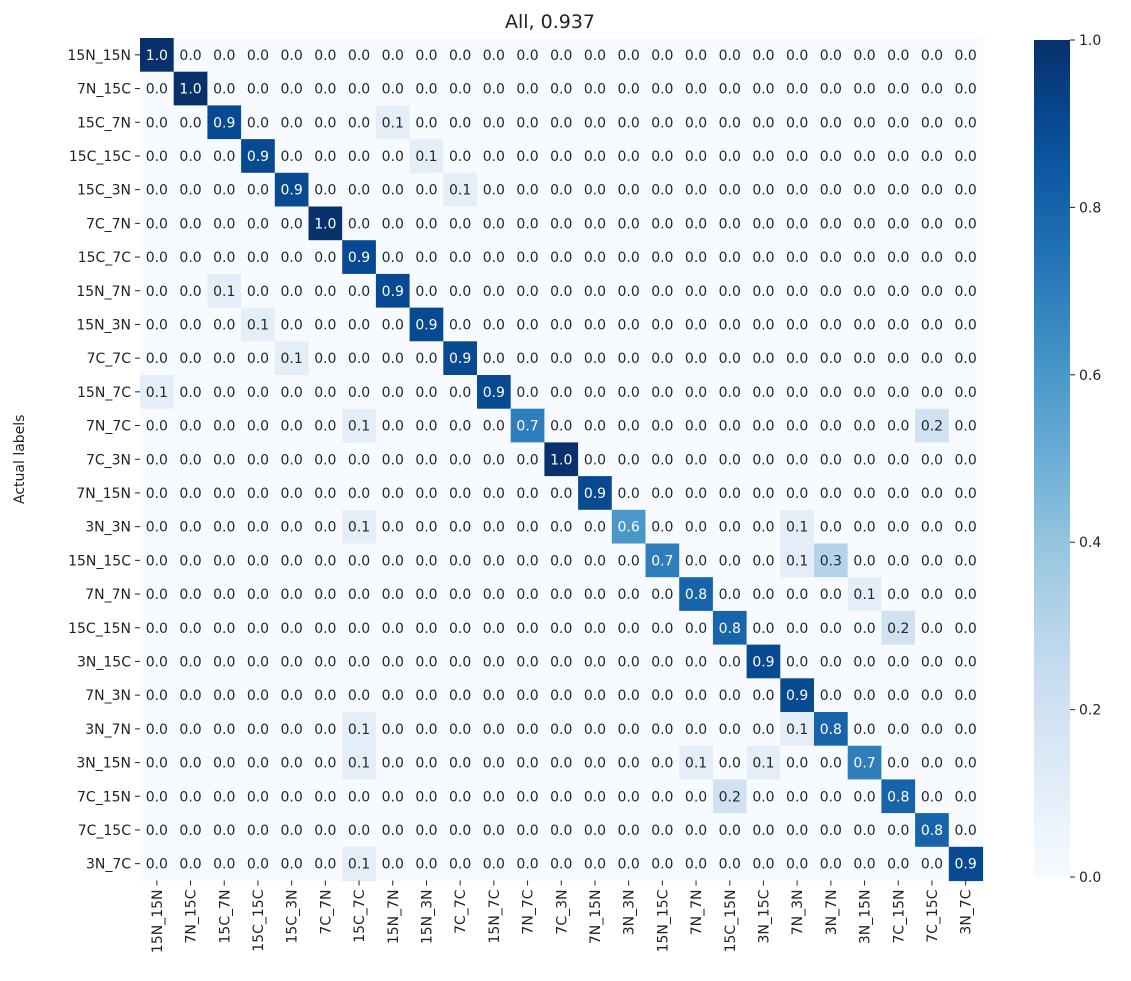  What do you see at coordinates (764, 916) in the screenshot?
I see `x-tick-label: 3N_15C` at bounding box center [764, 916].